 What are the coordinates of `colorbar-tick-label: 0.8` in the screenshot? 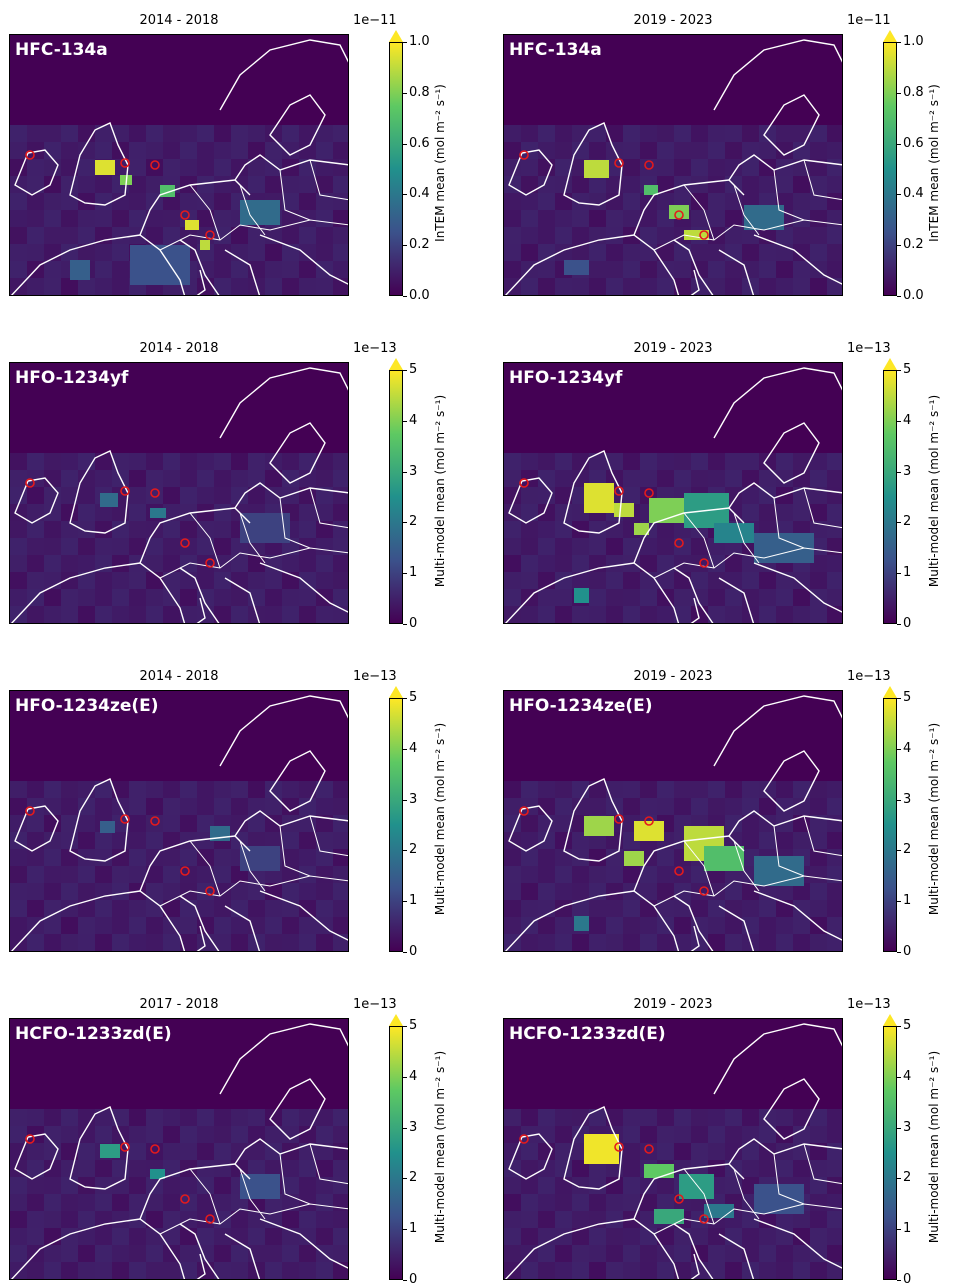 It's located at (913, 92).